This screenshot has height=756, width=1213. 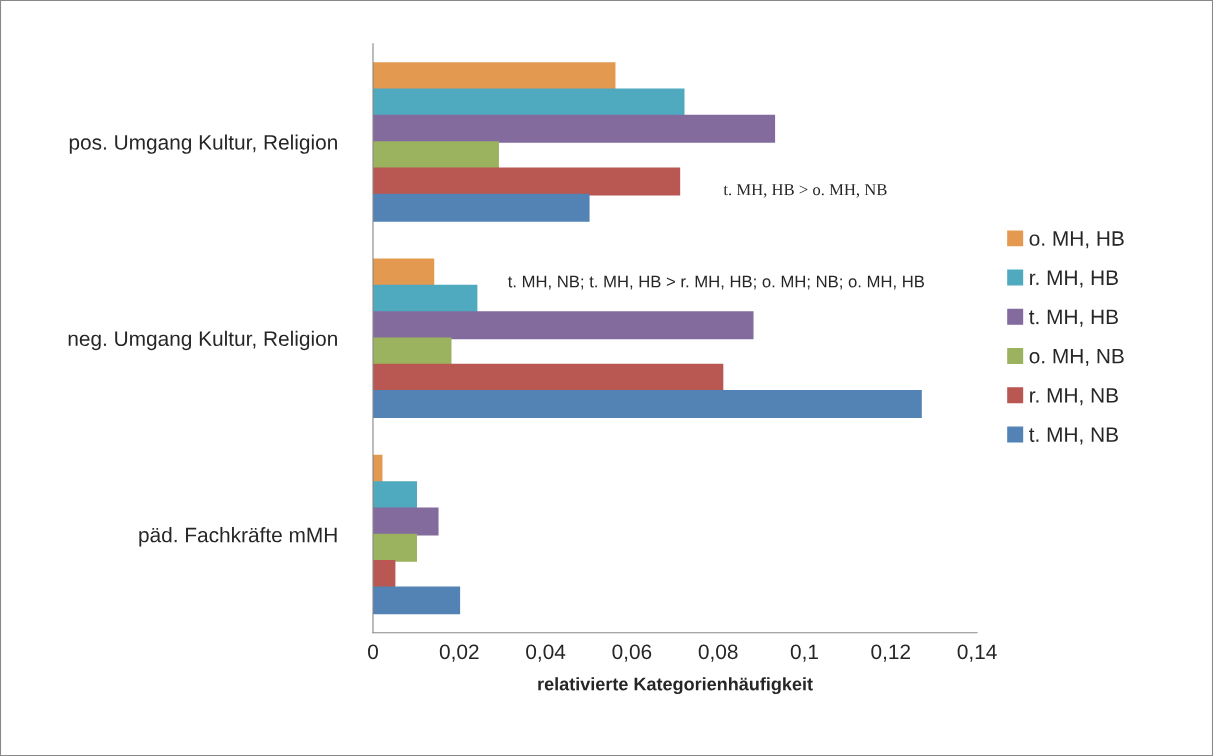 What do you see at coordinates (1076, 357) in the screenshot?
I see `legend-label: o. MH, NB` at bounding box center [1076, 357].